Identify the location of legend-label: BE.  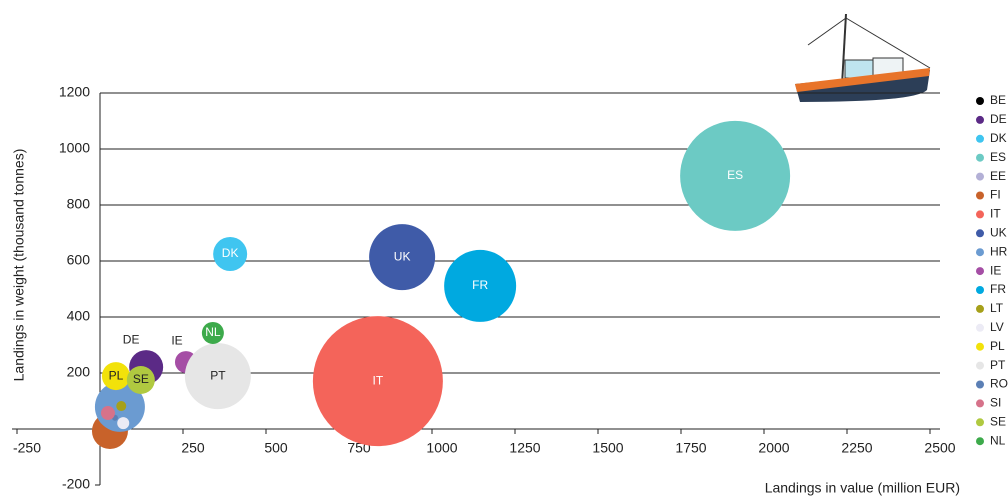
(998, 100).